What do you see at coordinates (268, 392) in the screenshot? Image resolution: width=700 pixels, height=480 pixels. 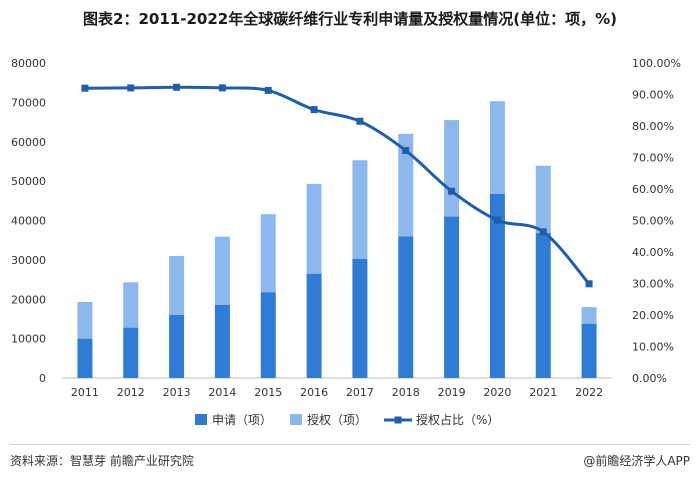 I see `x-tick-label: 2015` at bounding box center [268, 392].